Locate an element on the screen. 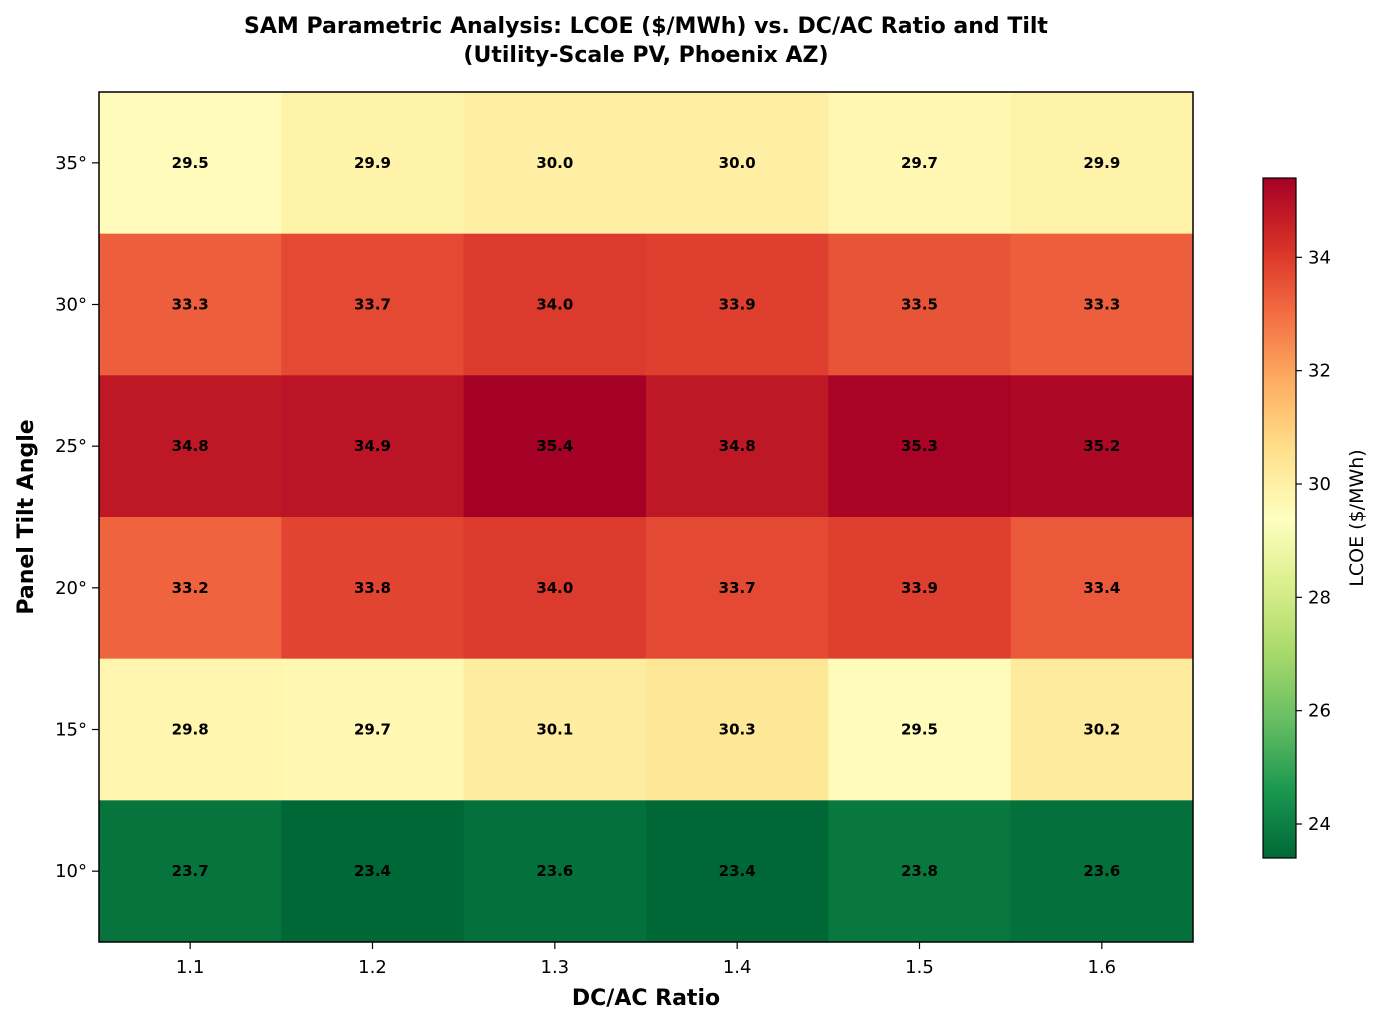 This screenshot has height=1025, width=1383. cell-value-label: 30.2 is located at coordinates (1101, 730).